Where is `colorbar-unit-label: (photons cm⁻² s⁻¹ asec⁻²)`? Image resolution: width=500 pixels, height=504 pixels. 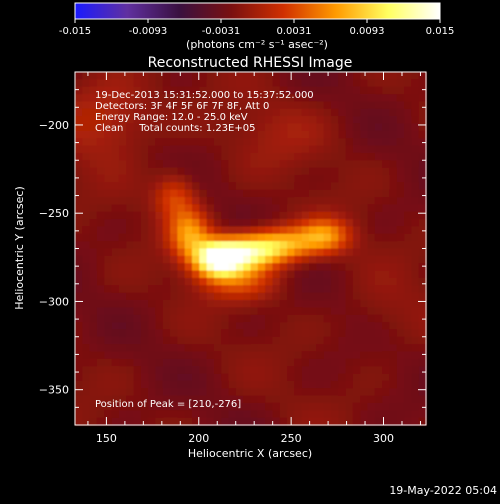 colorbar-unit-label: (photons cm⁻² s⁻¹ asec⁻²) is located at coordinates (257, 44).